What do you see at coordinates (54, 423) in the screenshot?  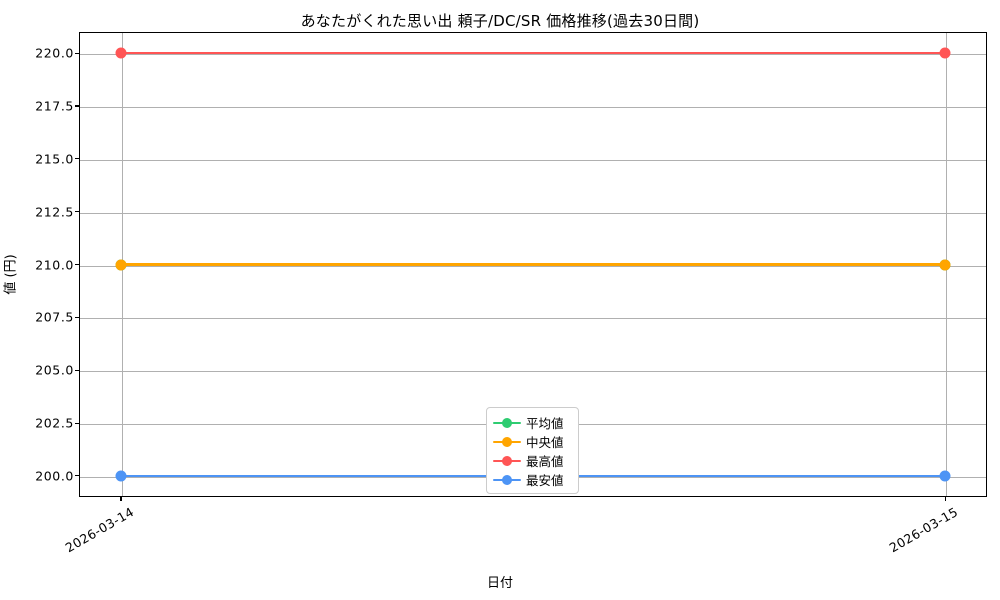 I see `y-tick-label: 202.5` at bounding box center [54, 423].